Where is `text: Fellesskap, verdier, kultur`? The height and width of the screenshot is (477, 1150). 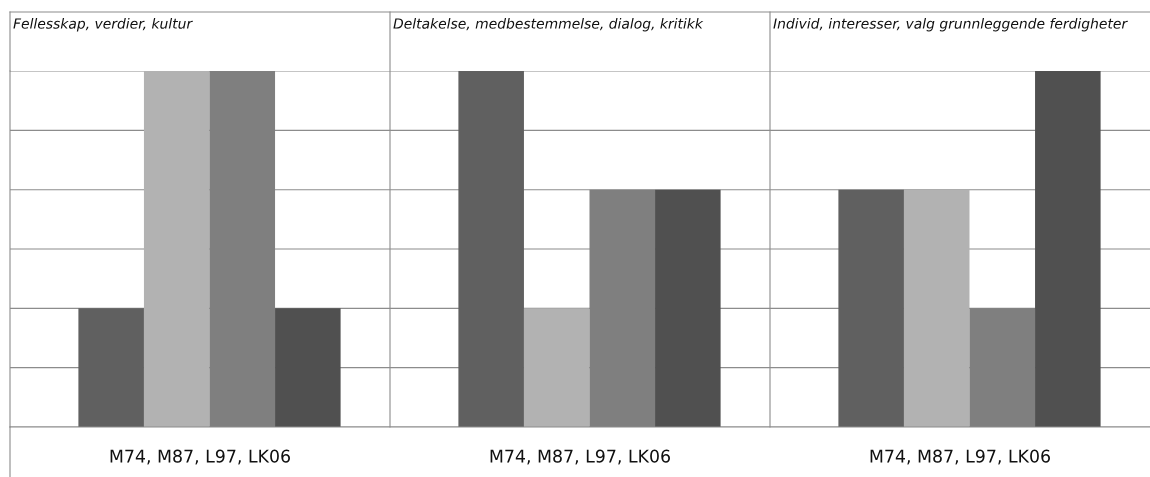
text: Fellesskap, verdier, kultur is located at coordinates (103, 25).